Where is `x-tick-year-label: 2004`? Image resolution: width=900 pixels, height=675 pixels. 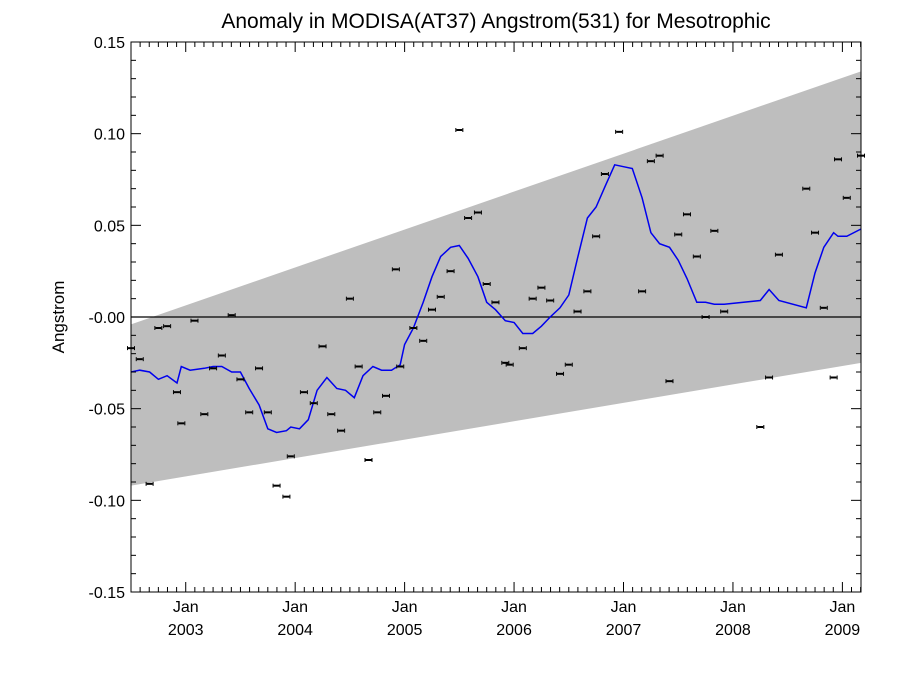 x-tick-year-label: 2004 is located at coordinates (295, 630).